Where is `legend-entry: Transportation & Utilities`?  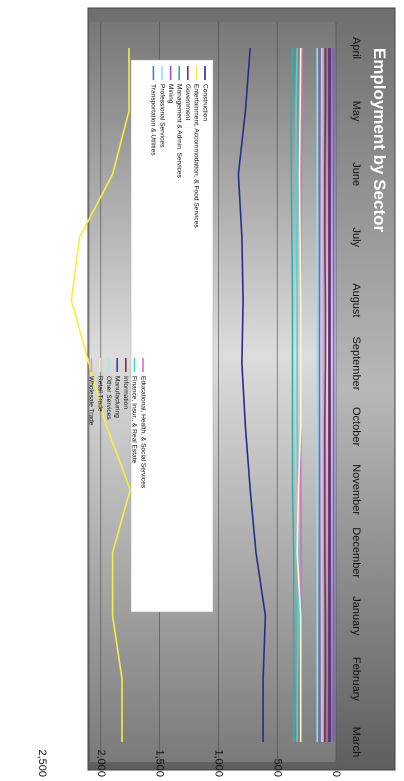 legend-entry: Transportation & Utilities is located at coordinates (153, 120).